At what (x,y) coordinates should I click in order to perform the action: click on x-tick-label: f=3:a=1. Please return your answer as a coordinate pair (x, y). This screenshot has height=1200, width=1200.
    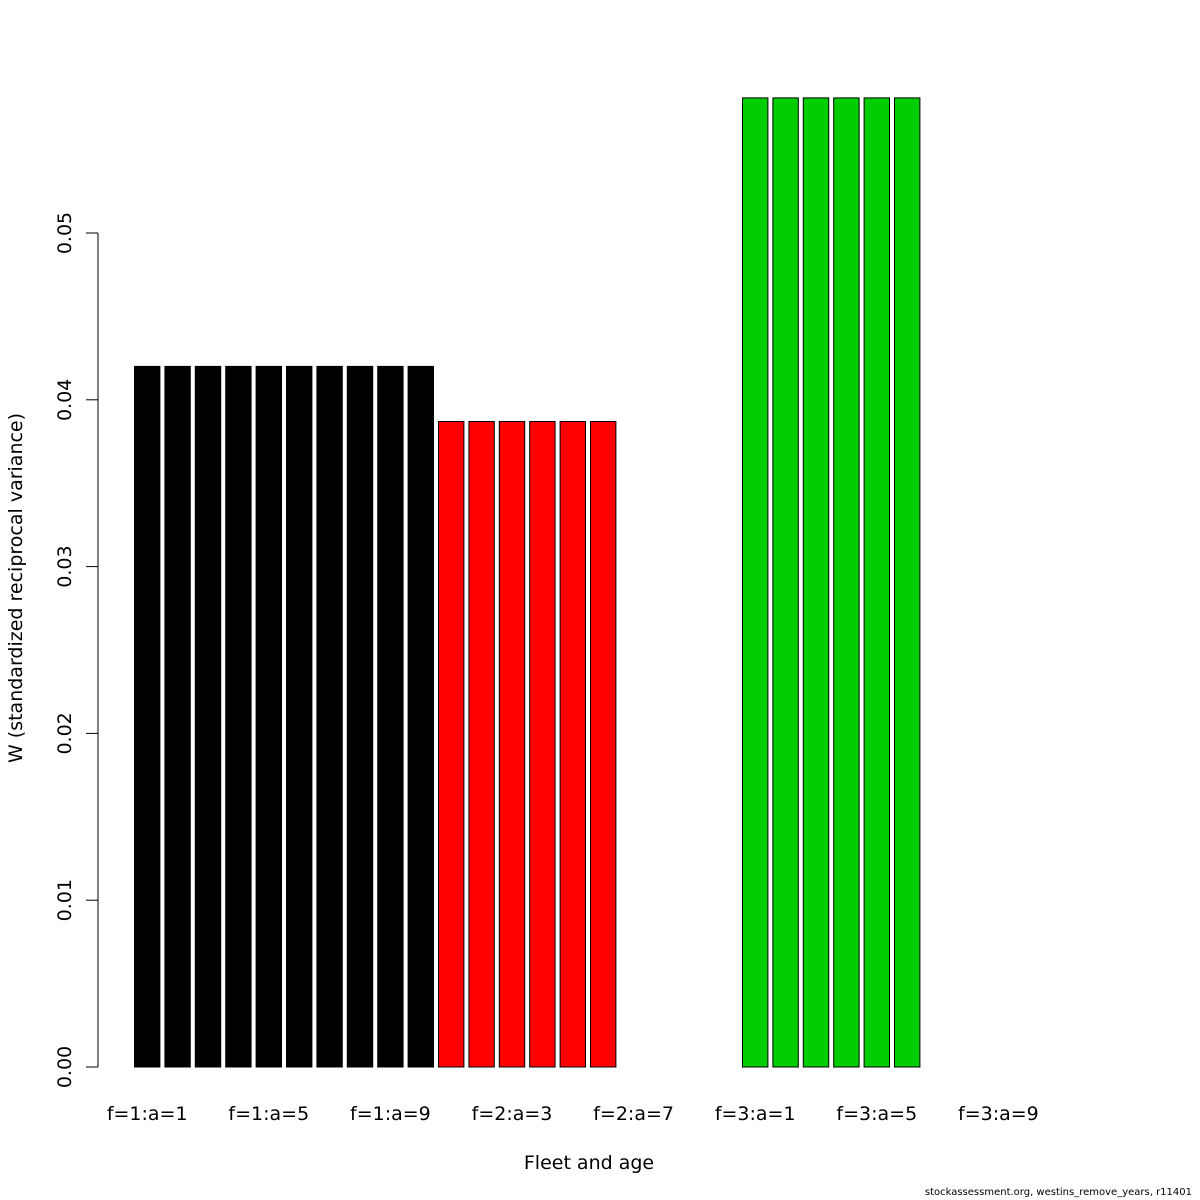
    Looking at the image, I should click on (755, 1114).